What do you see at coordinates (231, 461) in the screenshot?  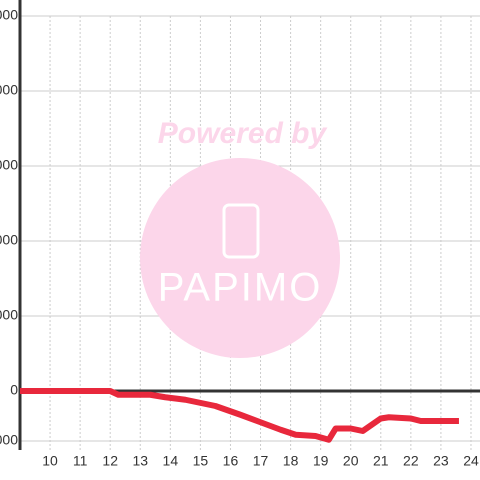 I see `x-tick-label: 16` at bounding box center [231, 461].